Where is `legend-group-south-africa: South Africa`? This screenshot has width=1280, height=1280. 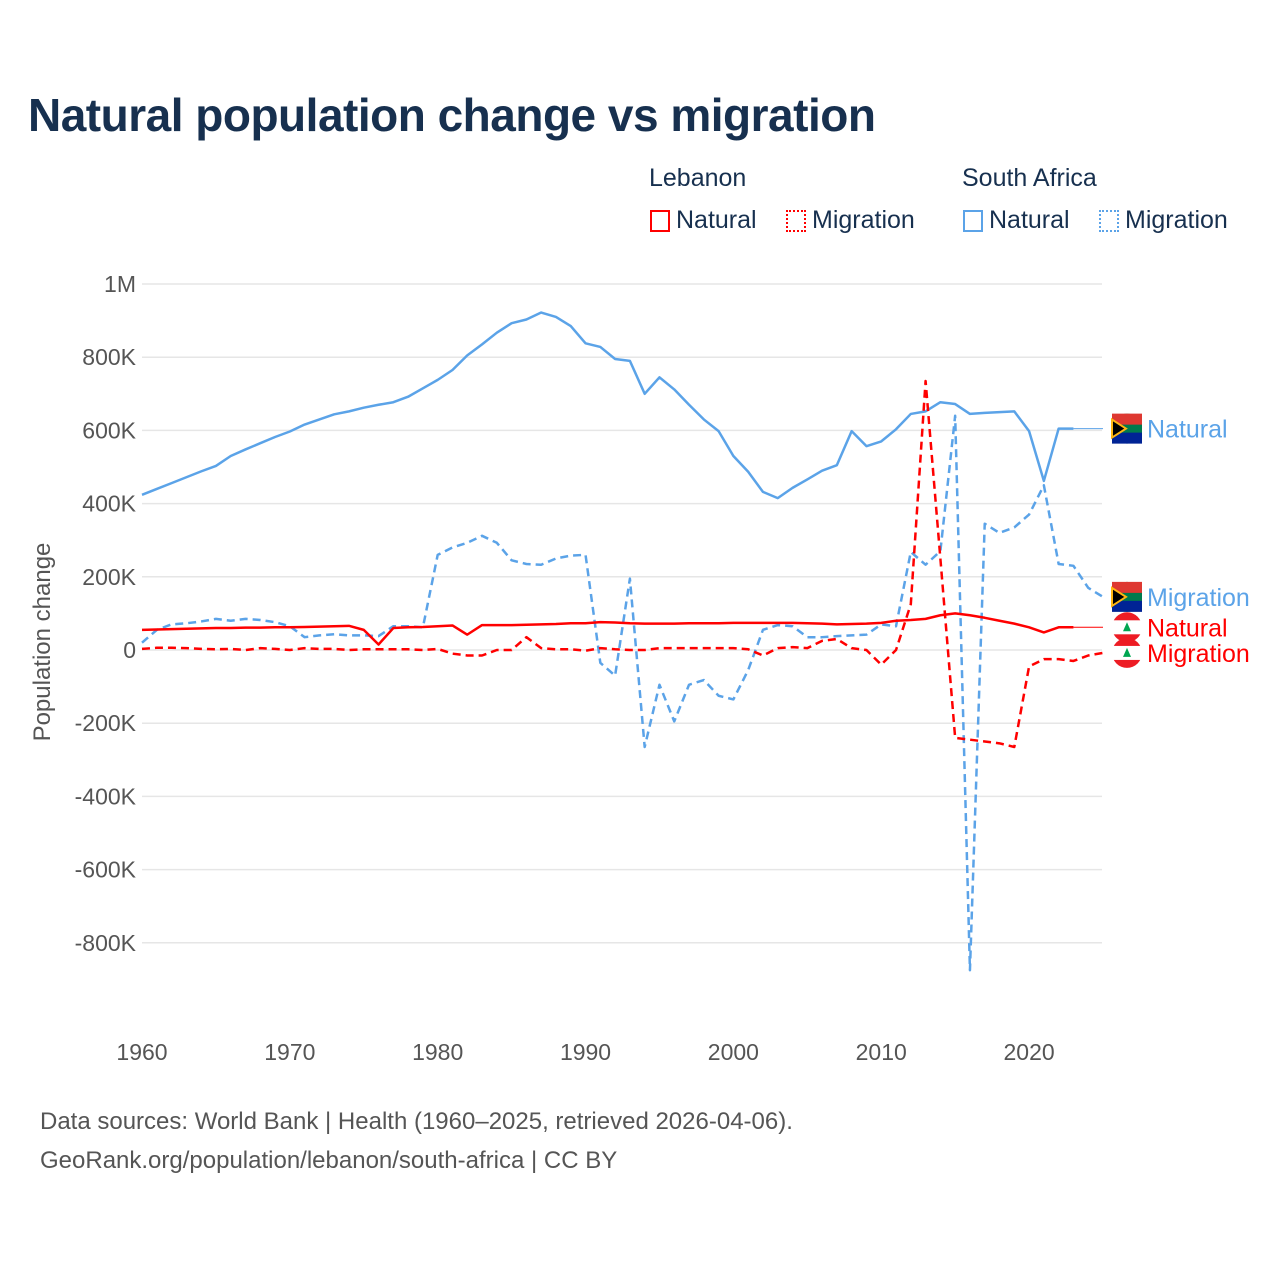 legend-group-south-africa: South Africa is located at coordinates (1029, 178).